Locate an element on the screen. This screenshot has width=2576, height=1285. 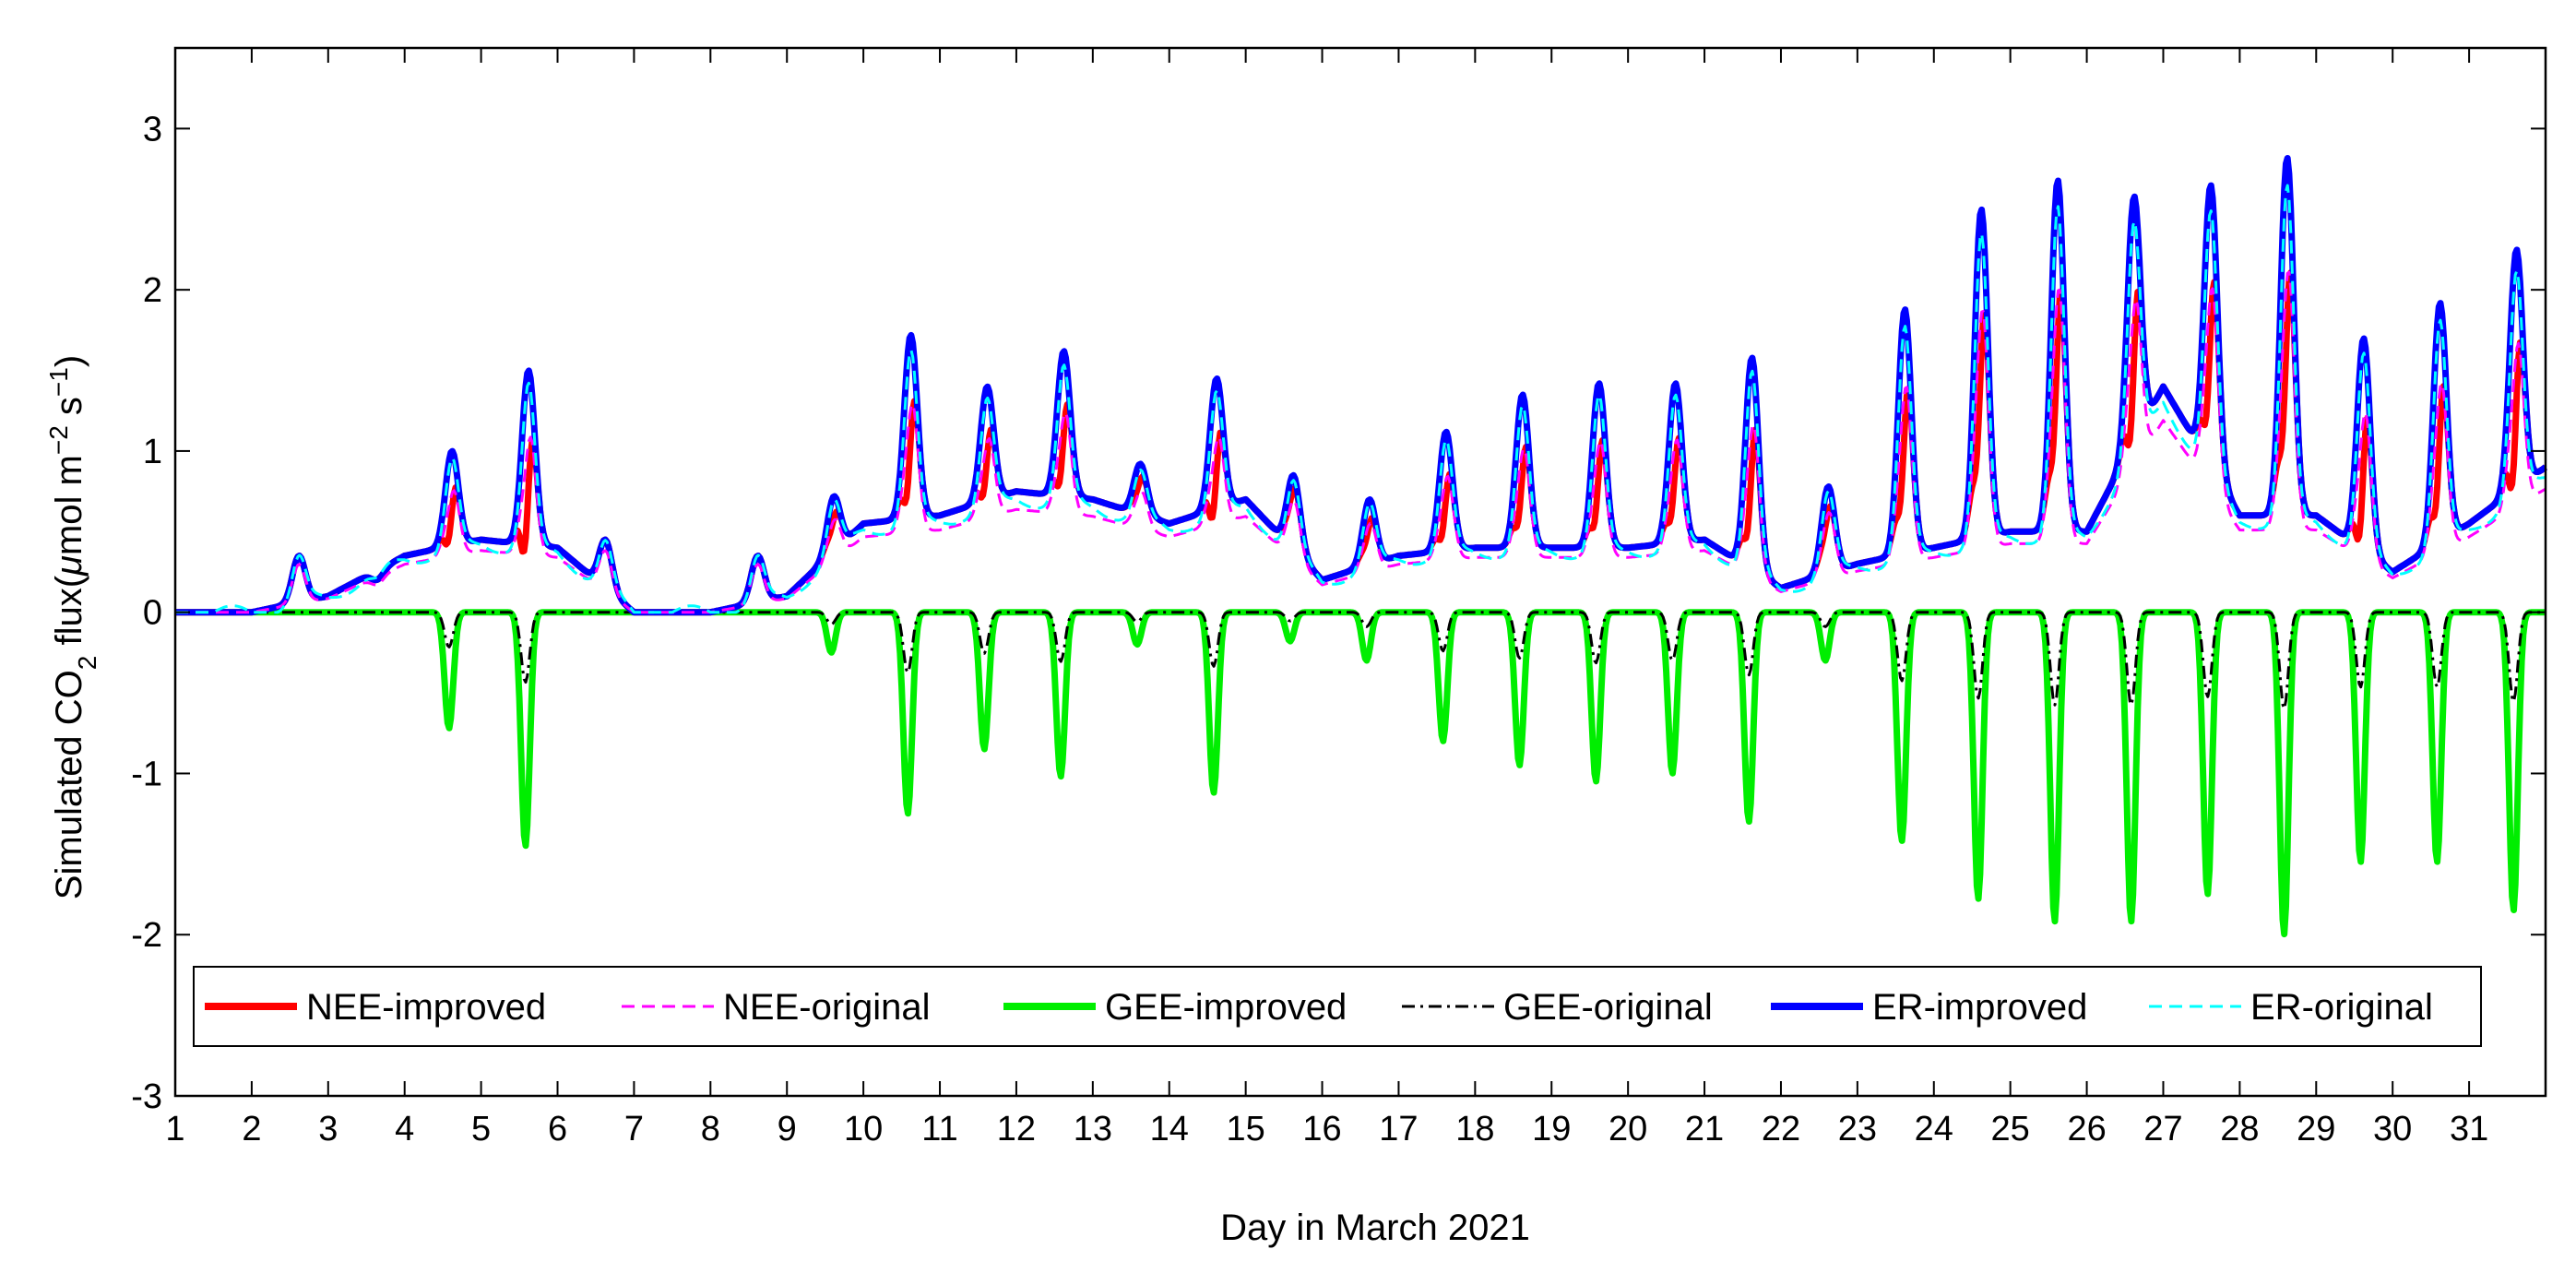
x-tick-label: 21 is located at coordinates (1705, 1129).